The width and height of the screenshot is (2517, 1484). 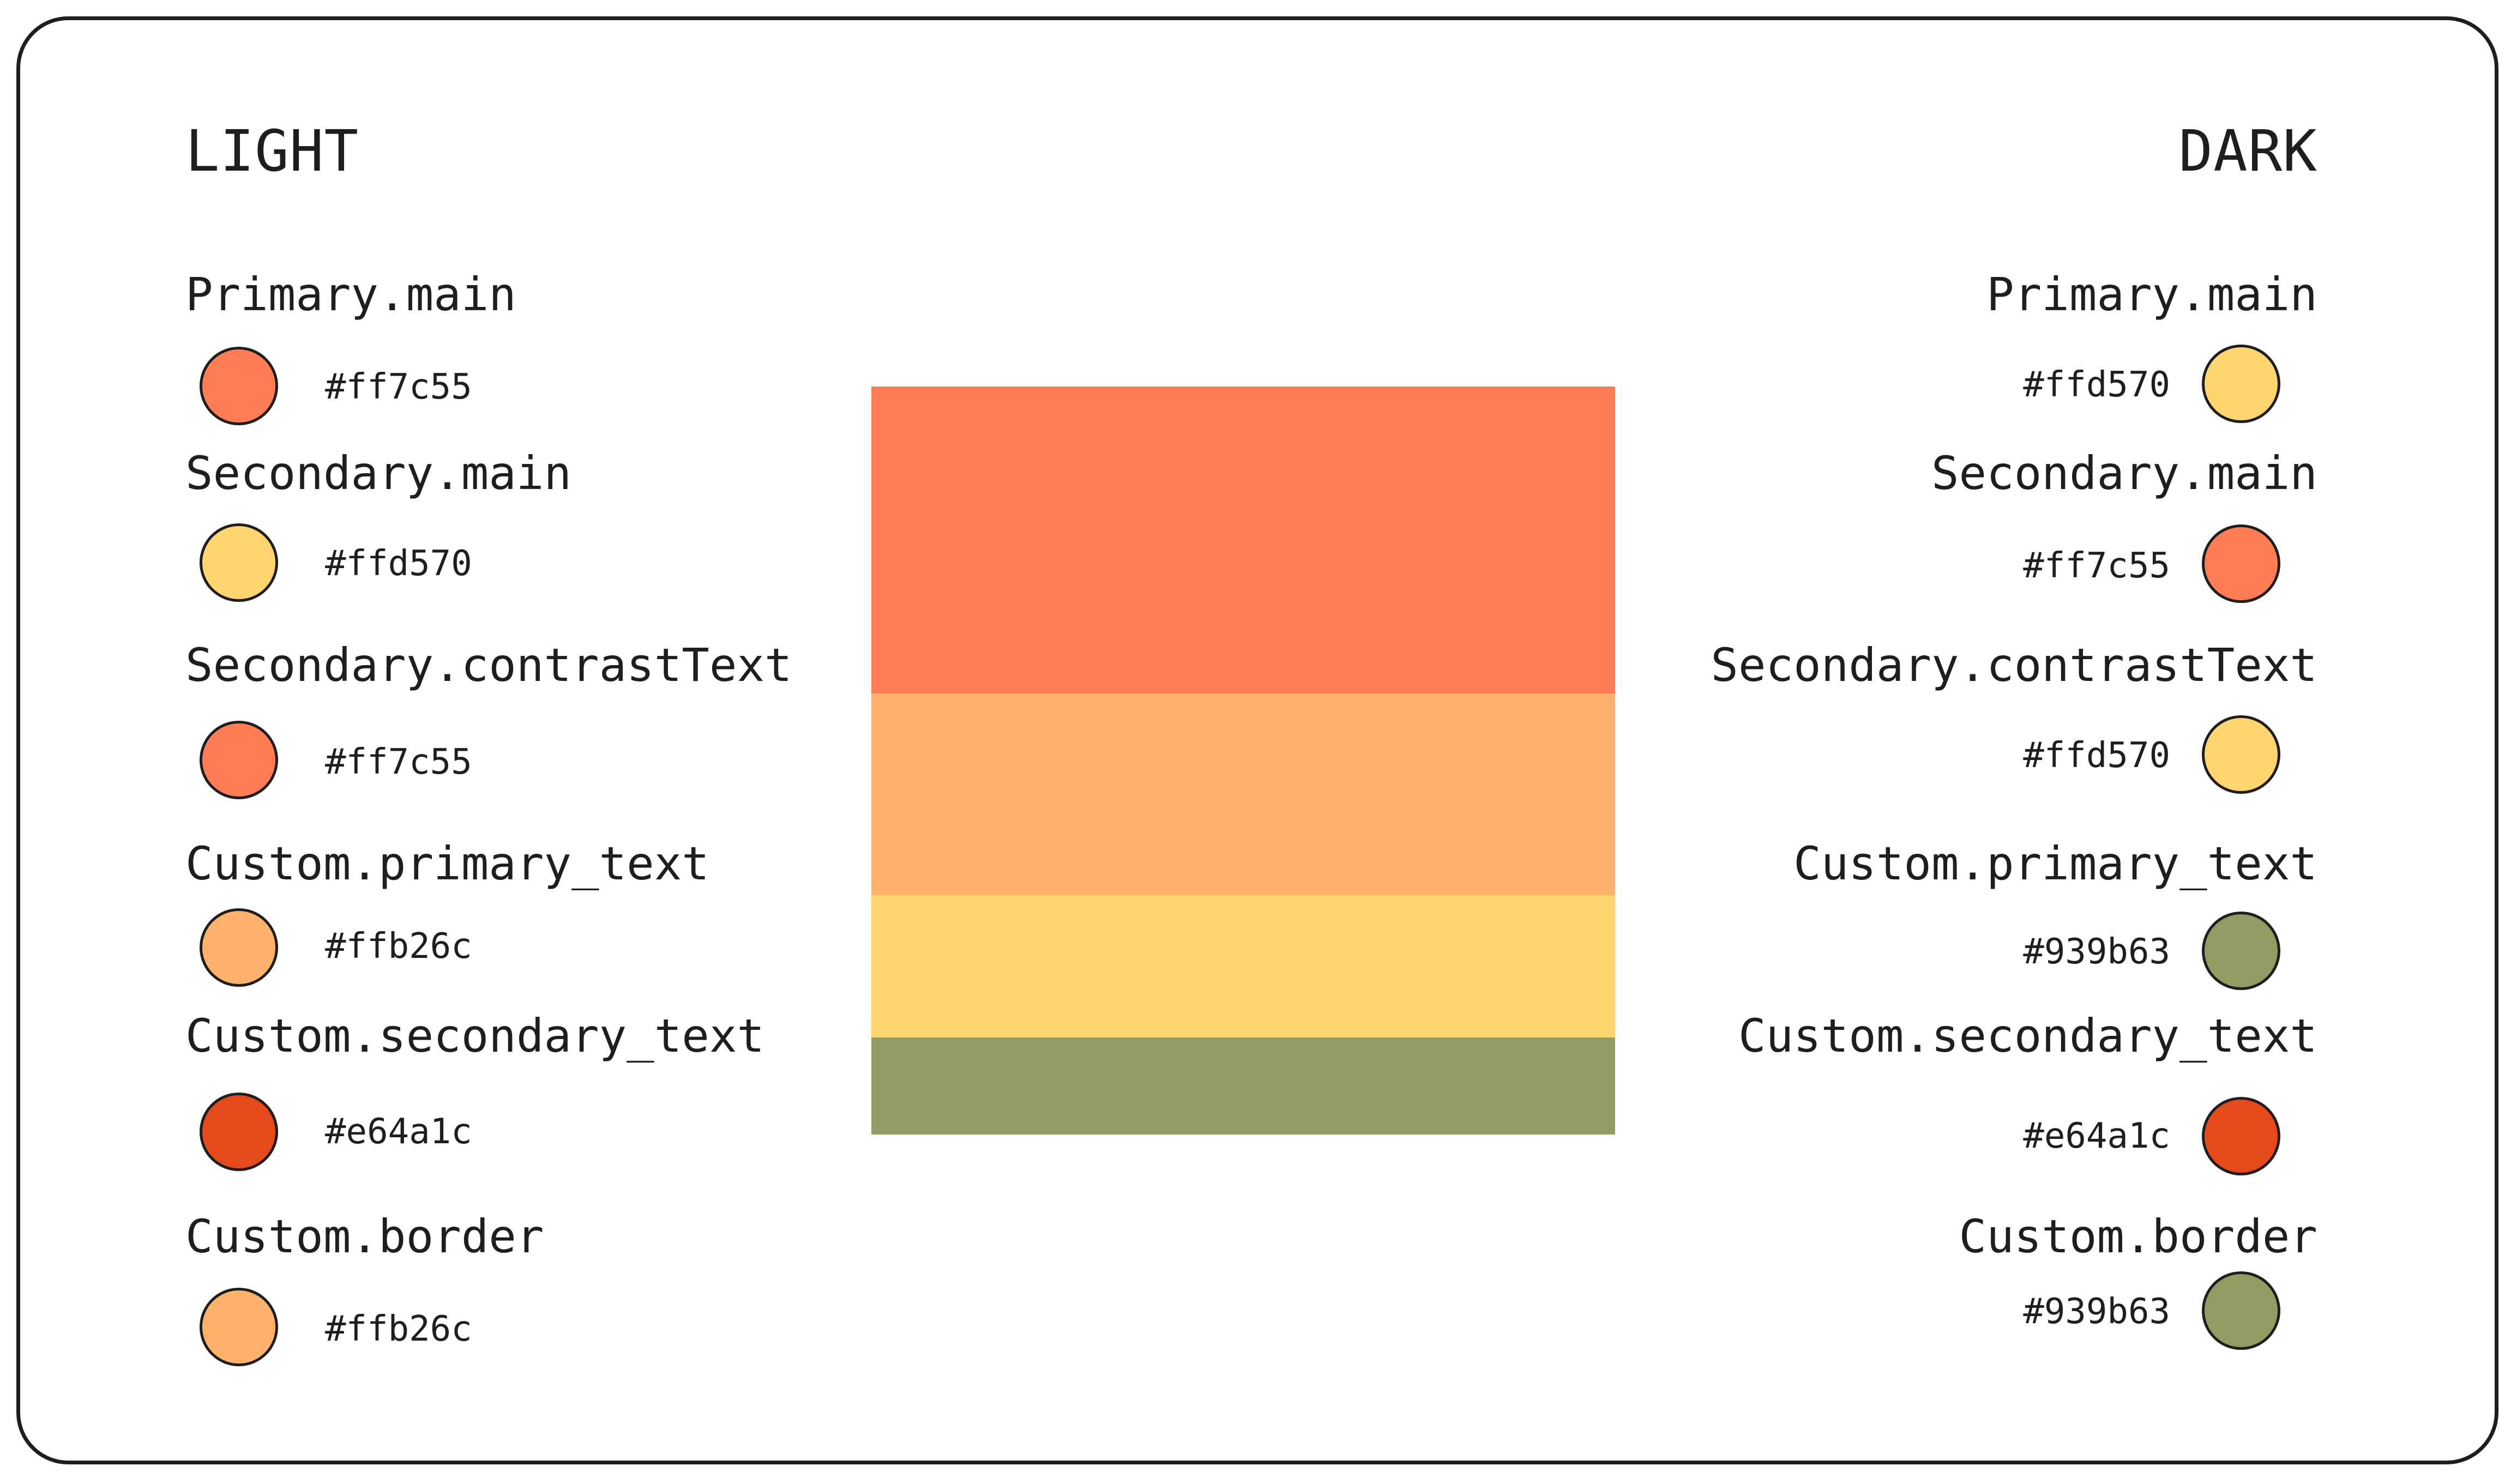 What do you see at coordinates (378, 474) in the screenshot?
I see `light-label-secondary-main: Secondary.main` at bounding box center [378, 474].